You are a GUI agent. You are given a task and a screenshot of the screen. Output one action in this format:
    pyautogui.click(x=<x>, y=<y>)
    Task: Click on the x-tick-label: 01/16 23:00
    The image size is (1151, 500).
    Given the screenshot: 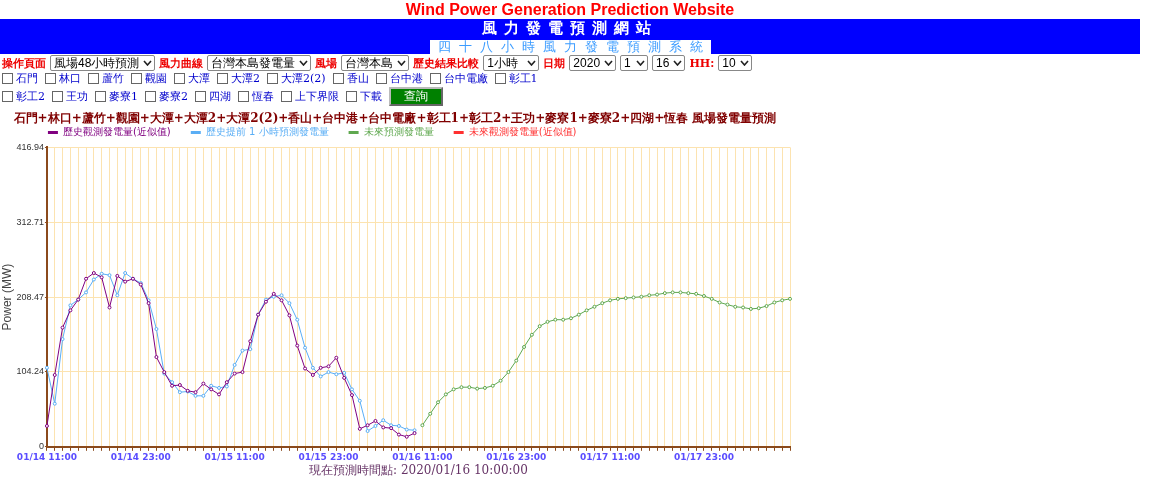 What is the action you would take?
    pyautogui.click(x=516, y=456)
    